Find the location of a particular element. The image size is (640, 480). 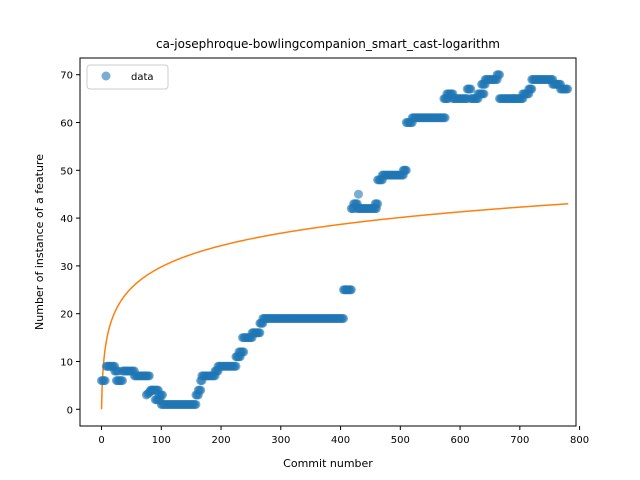

x-tick-label: 500 is located at coordinates (400, 440).